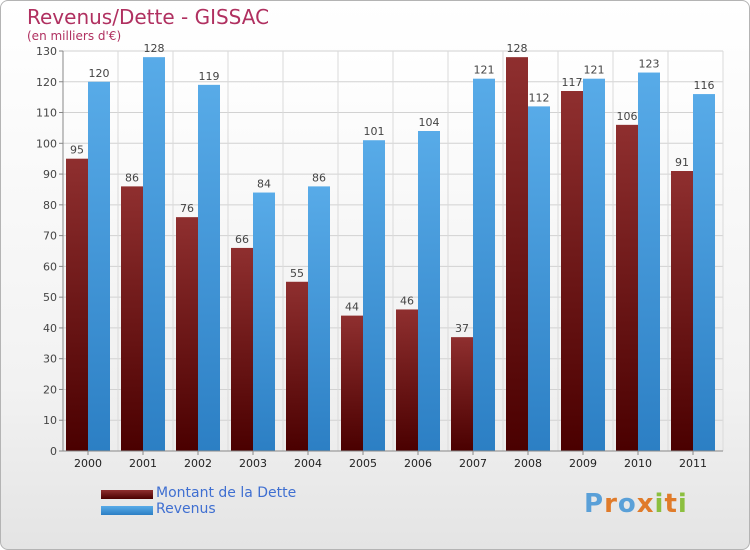  What do you see at coordinates (209, 76) in the screenshot?
I see `data-label: 119` at bounding box center [209, 76].